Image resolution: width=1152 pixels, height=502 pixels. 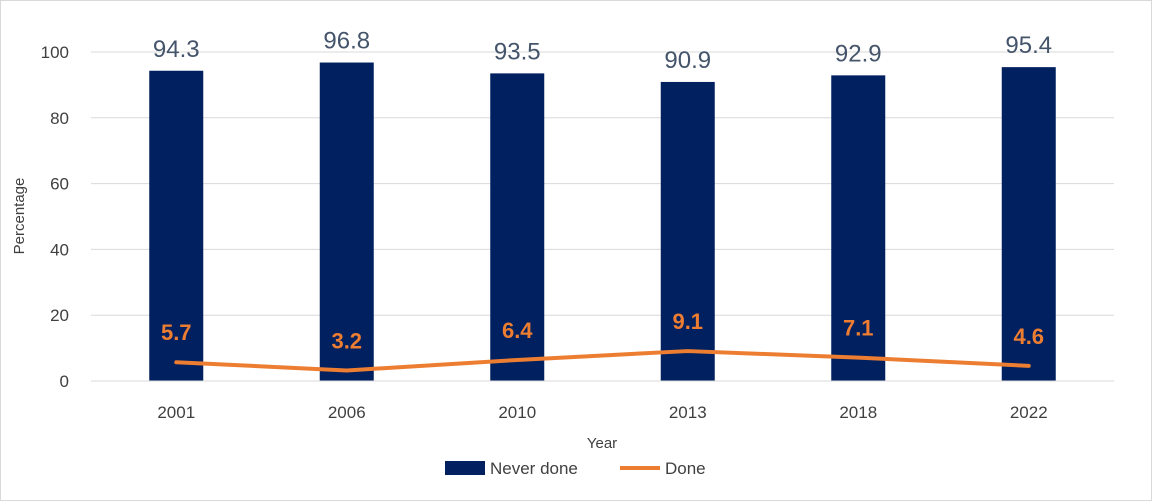 I want to click on bar-data-label: 90.9, so click(x=687, y=60).